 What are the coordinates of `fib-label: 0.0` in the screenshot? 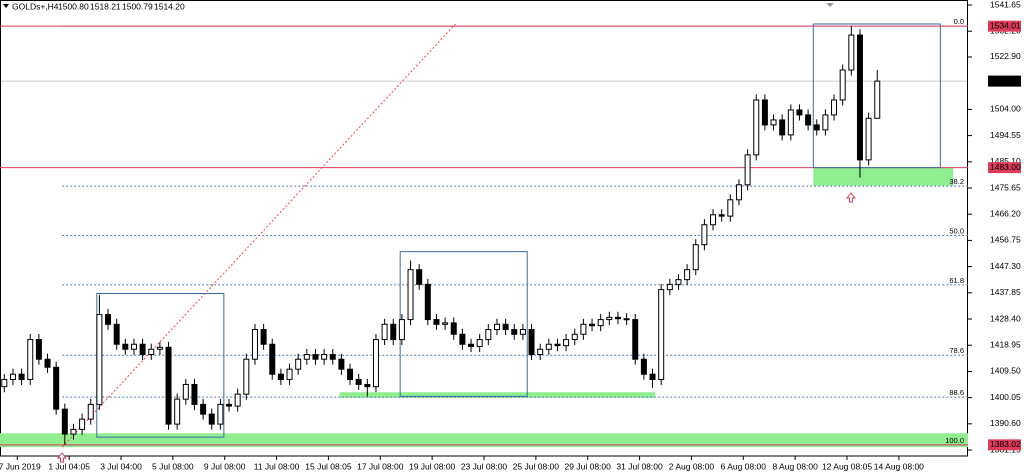 It's located at (959, 21).